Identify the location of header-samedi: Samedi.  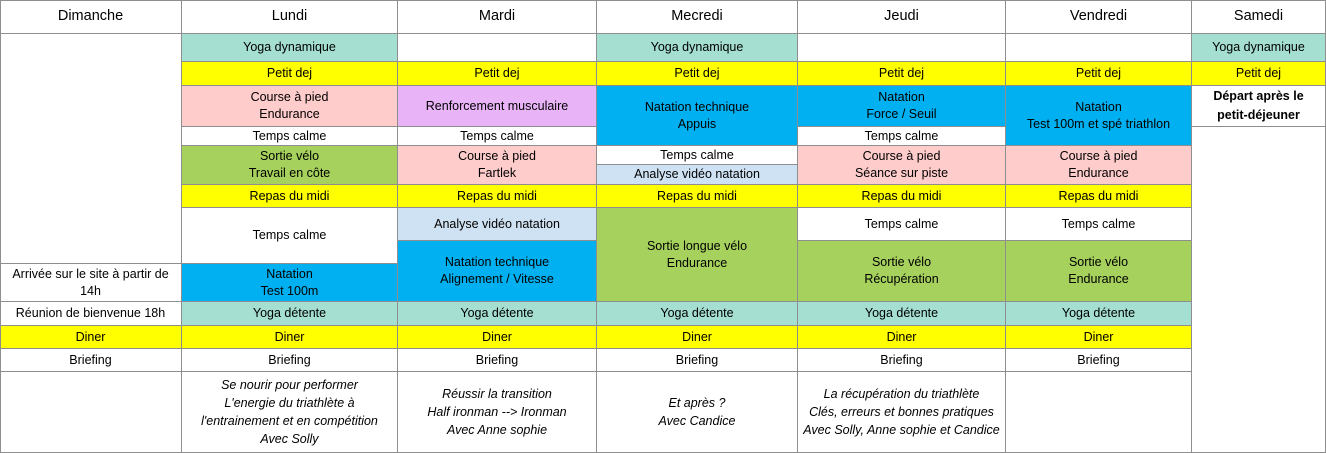
(1259, 17).